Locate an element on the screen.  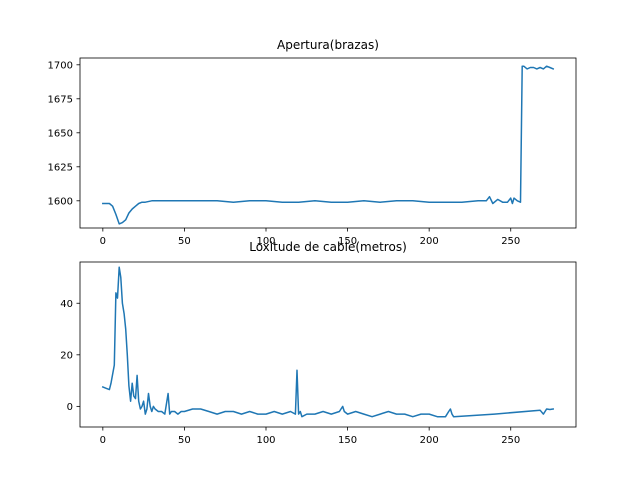
y-axis: 1600 1625 1650 1675 1700 is located at coordinates (64, 133).